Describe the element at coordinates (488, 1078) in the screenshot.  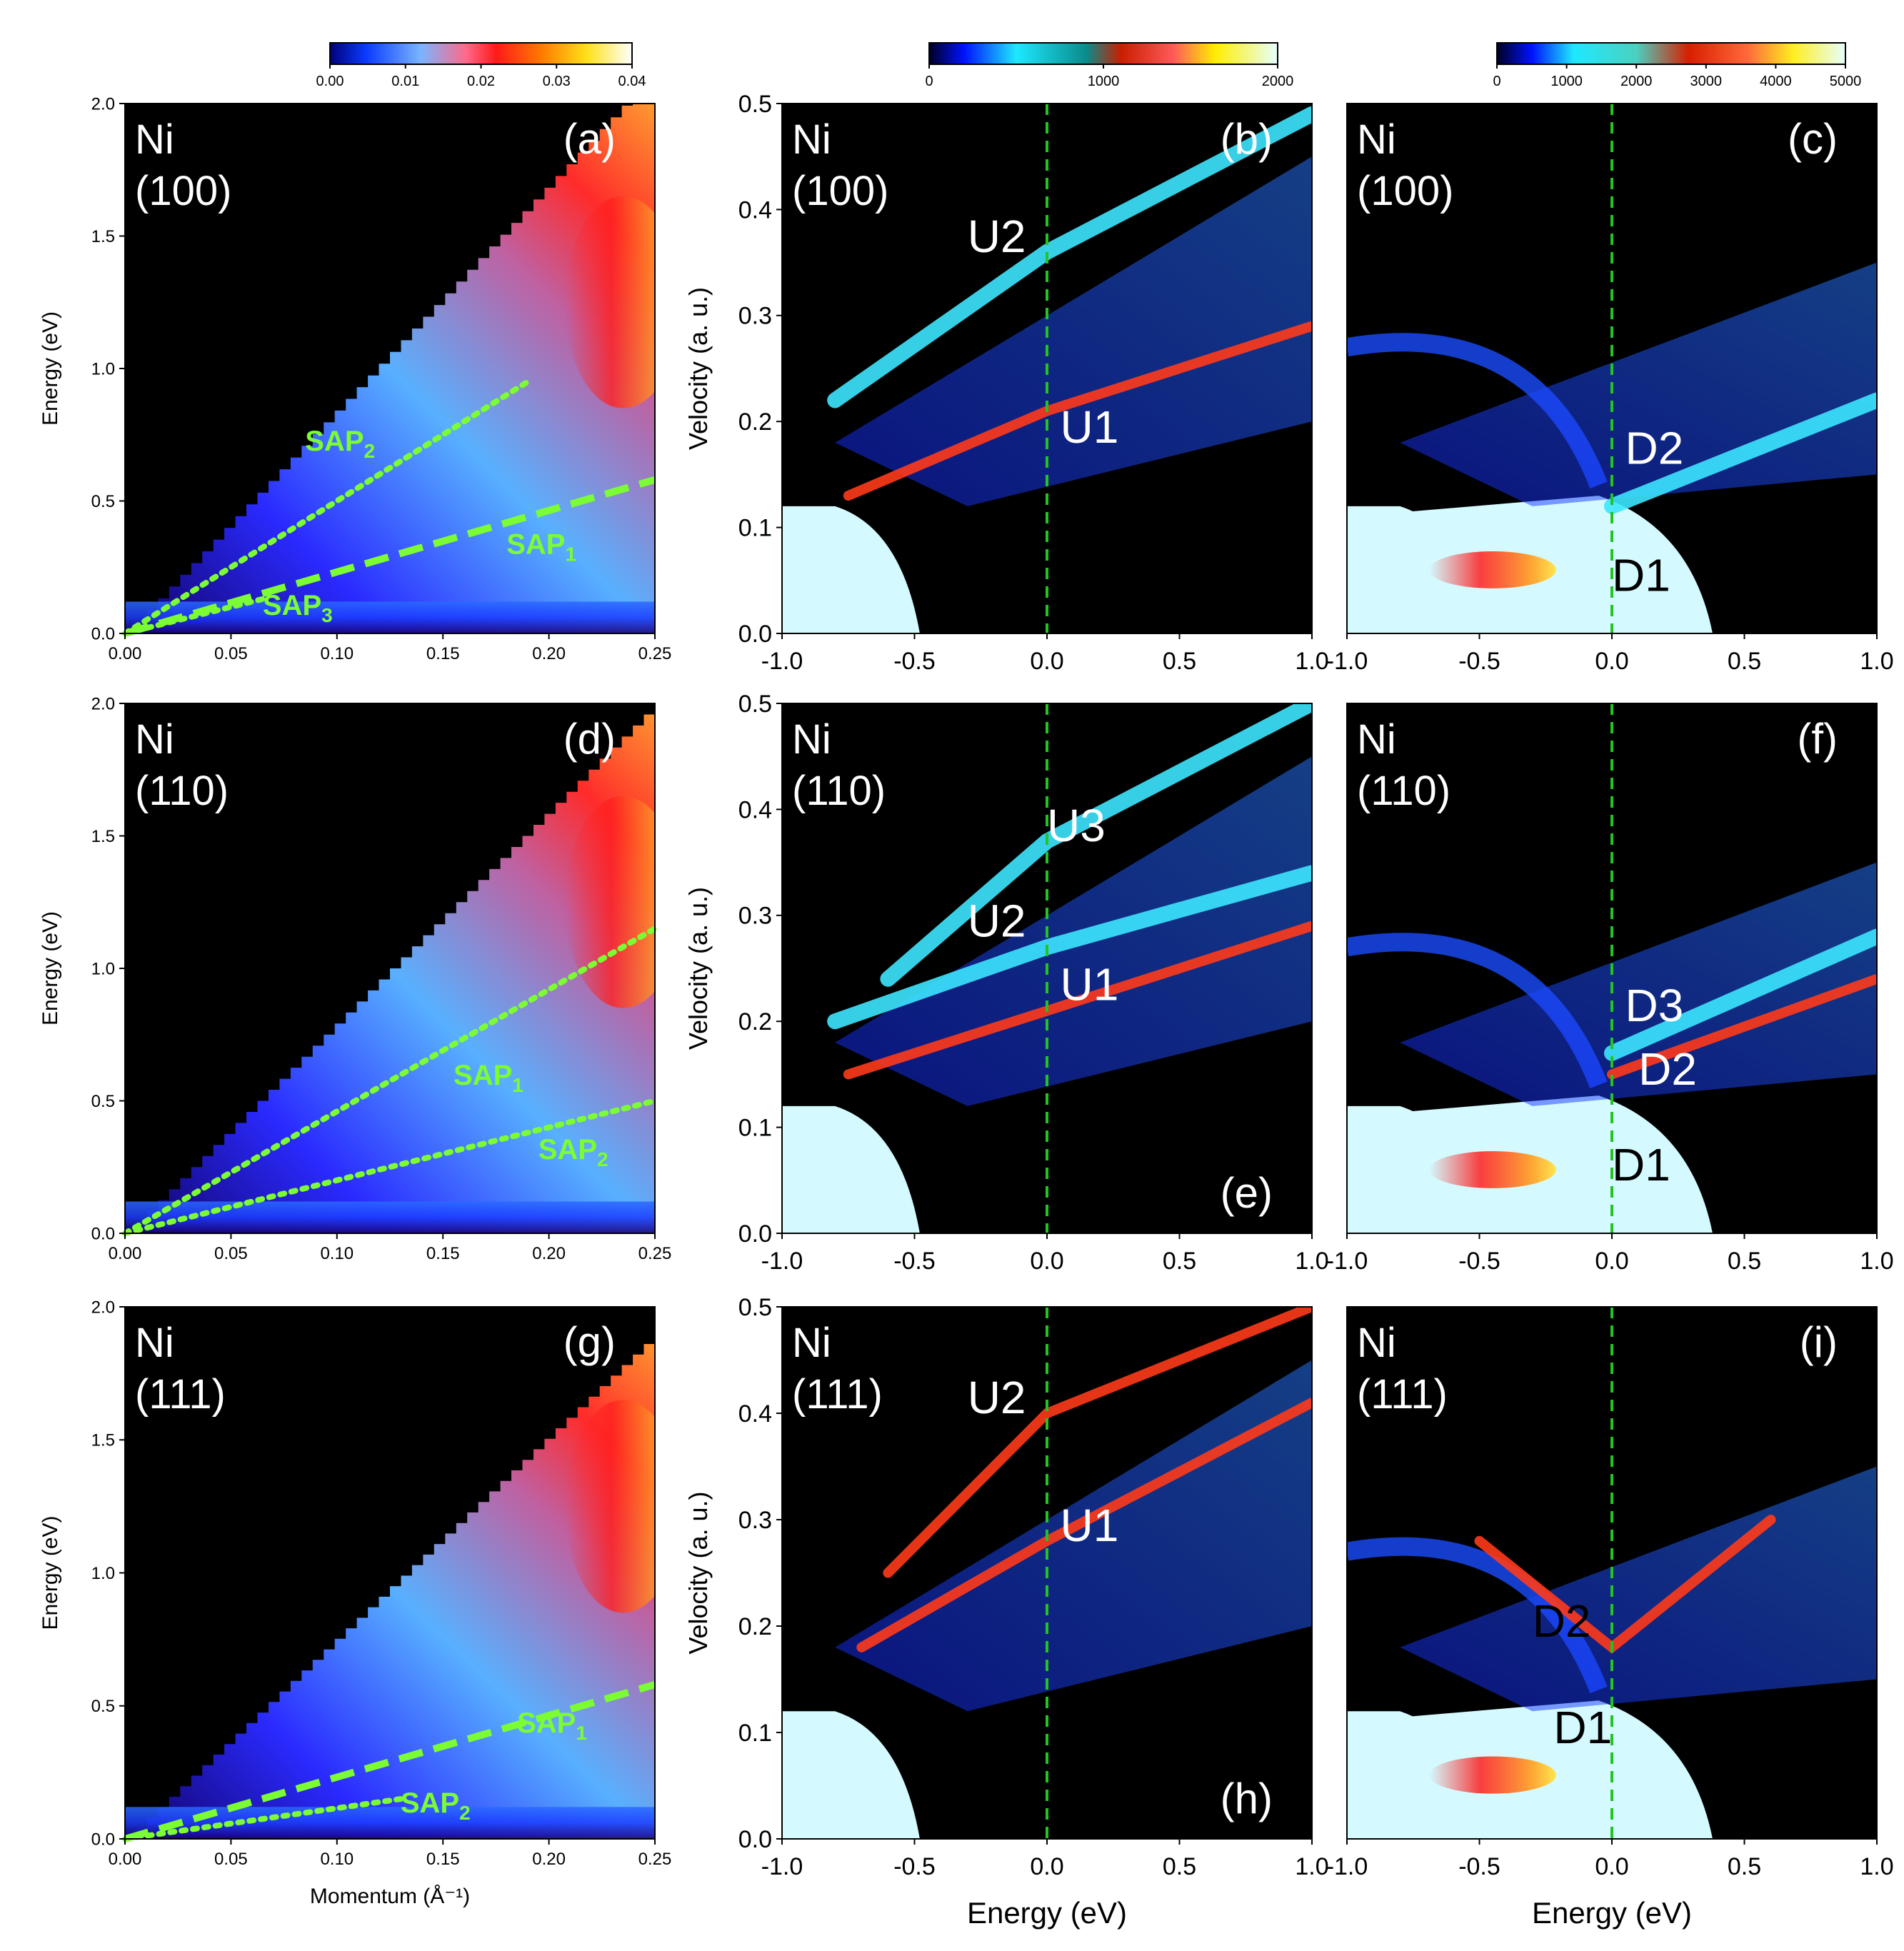
I see `band-label: SAP1` at that location.